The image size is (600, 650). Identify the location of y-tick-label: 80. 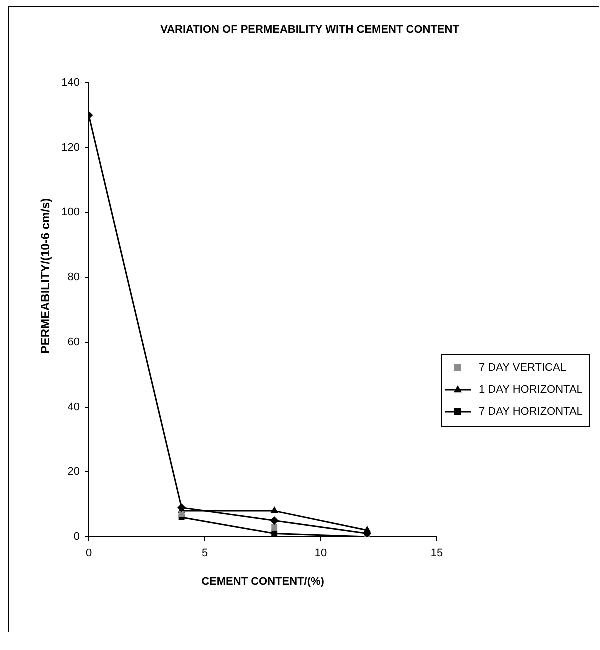
(74, 278).